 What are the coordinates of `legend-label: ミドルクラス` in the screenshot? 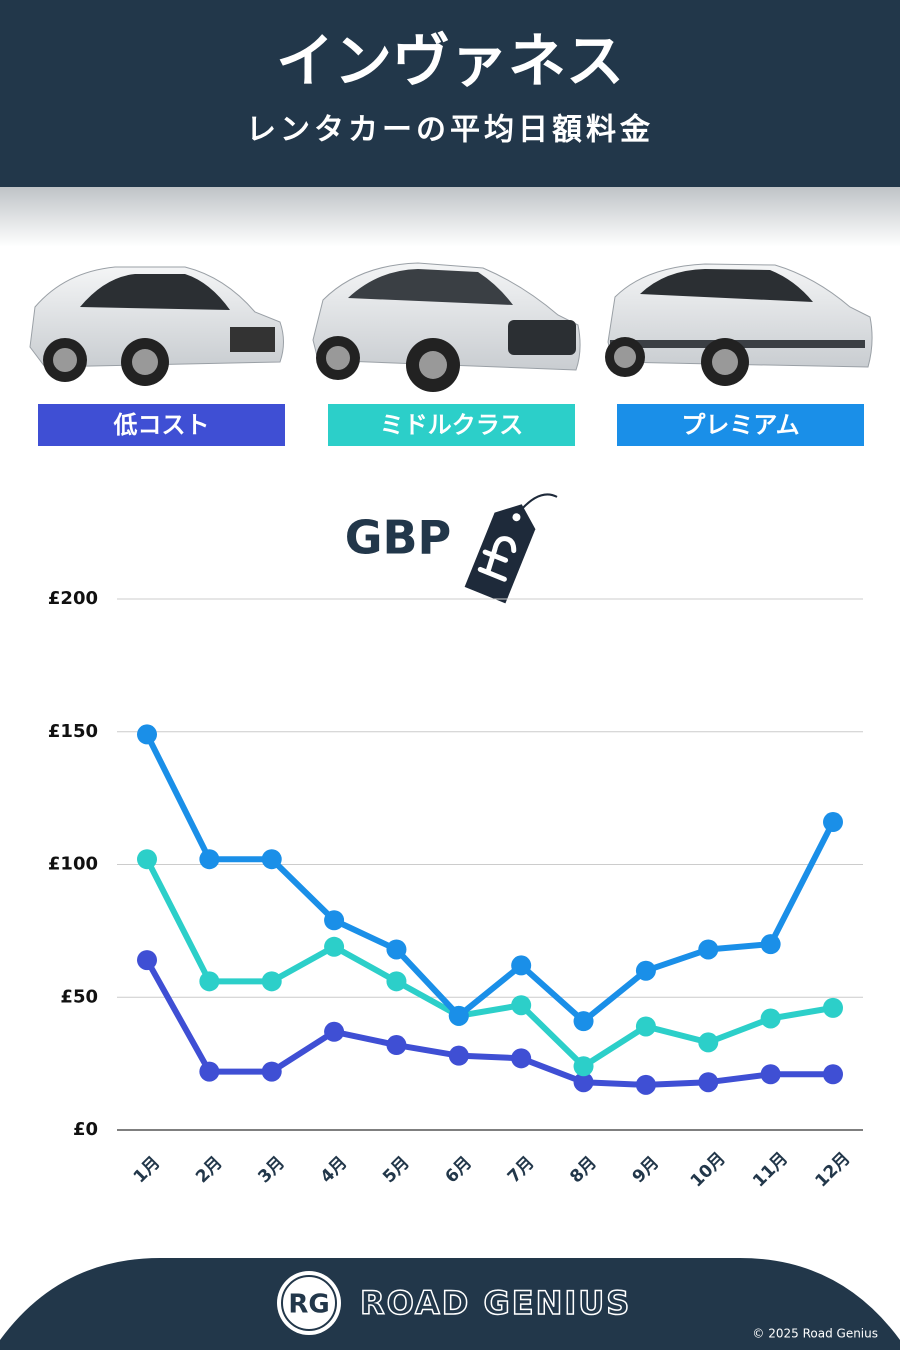 It's located at (452, 425).